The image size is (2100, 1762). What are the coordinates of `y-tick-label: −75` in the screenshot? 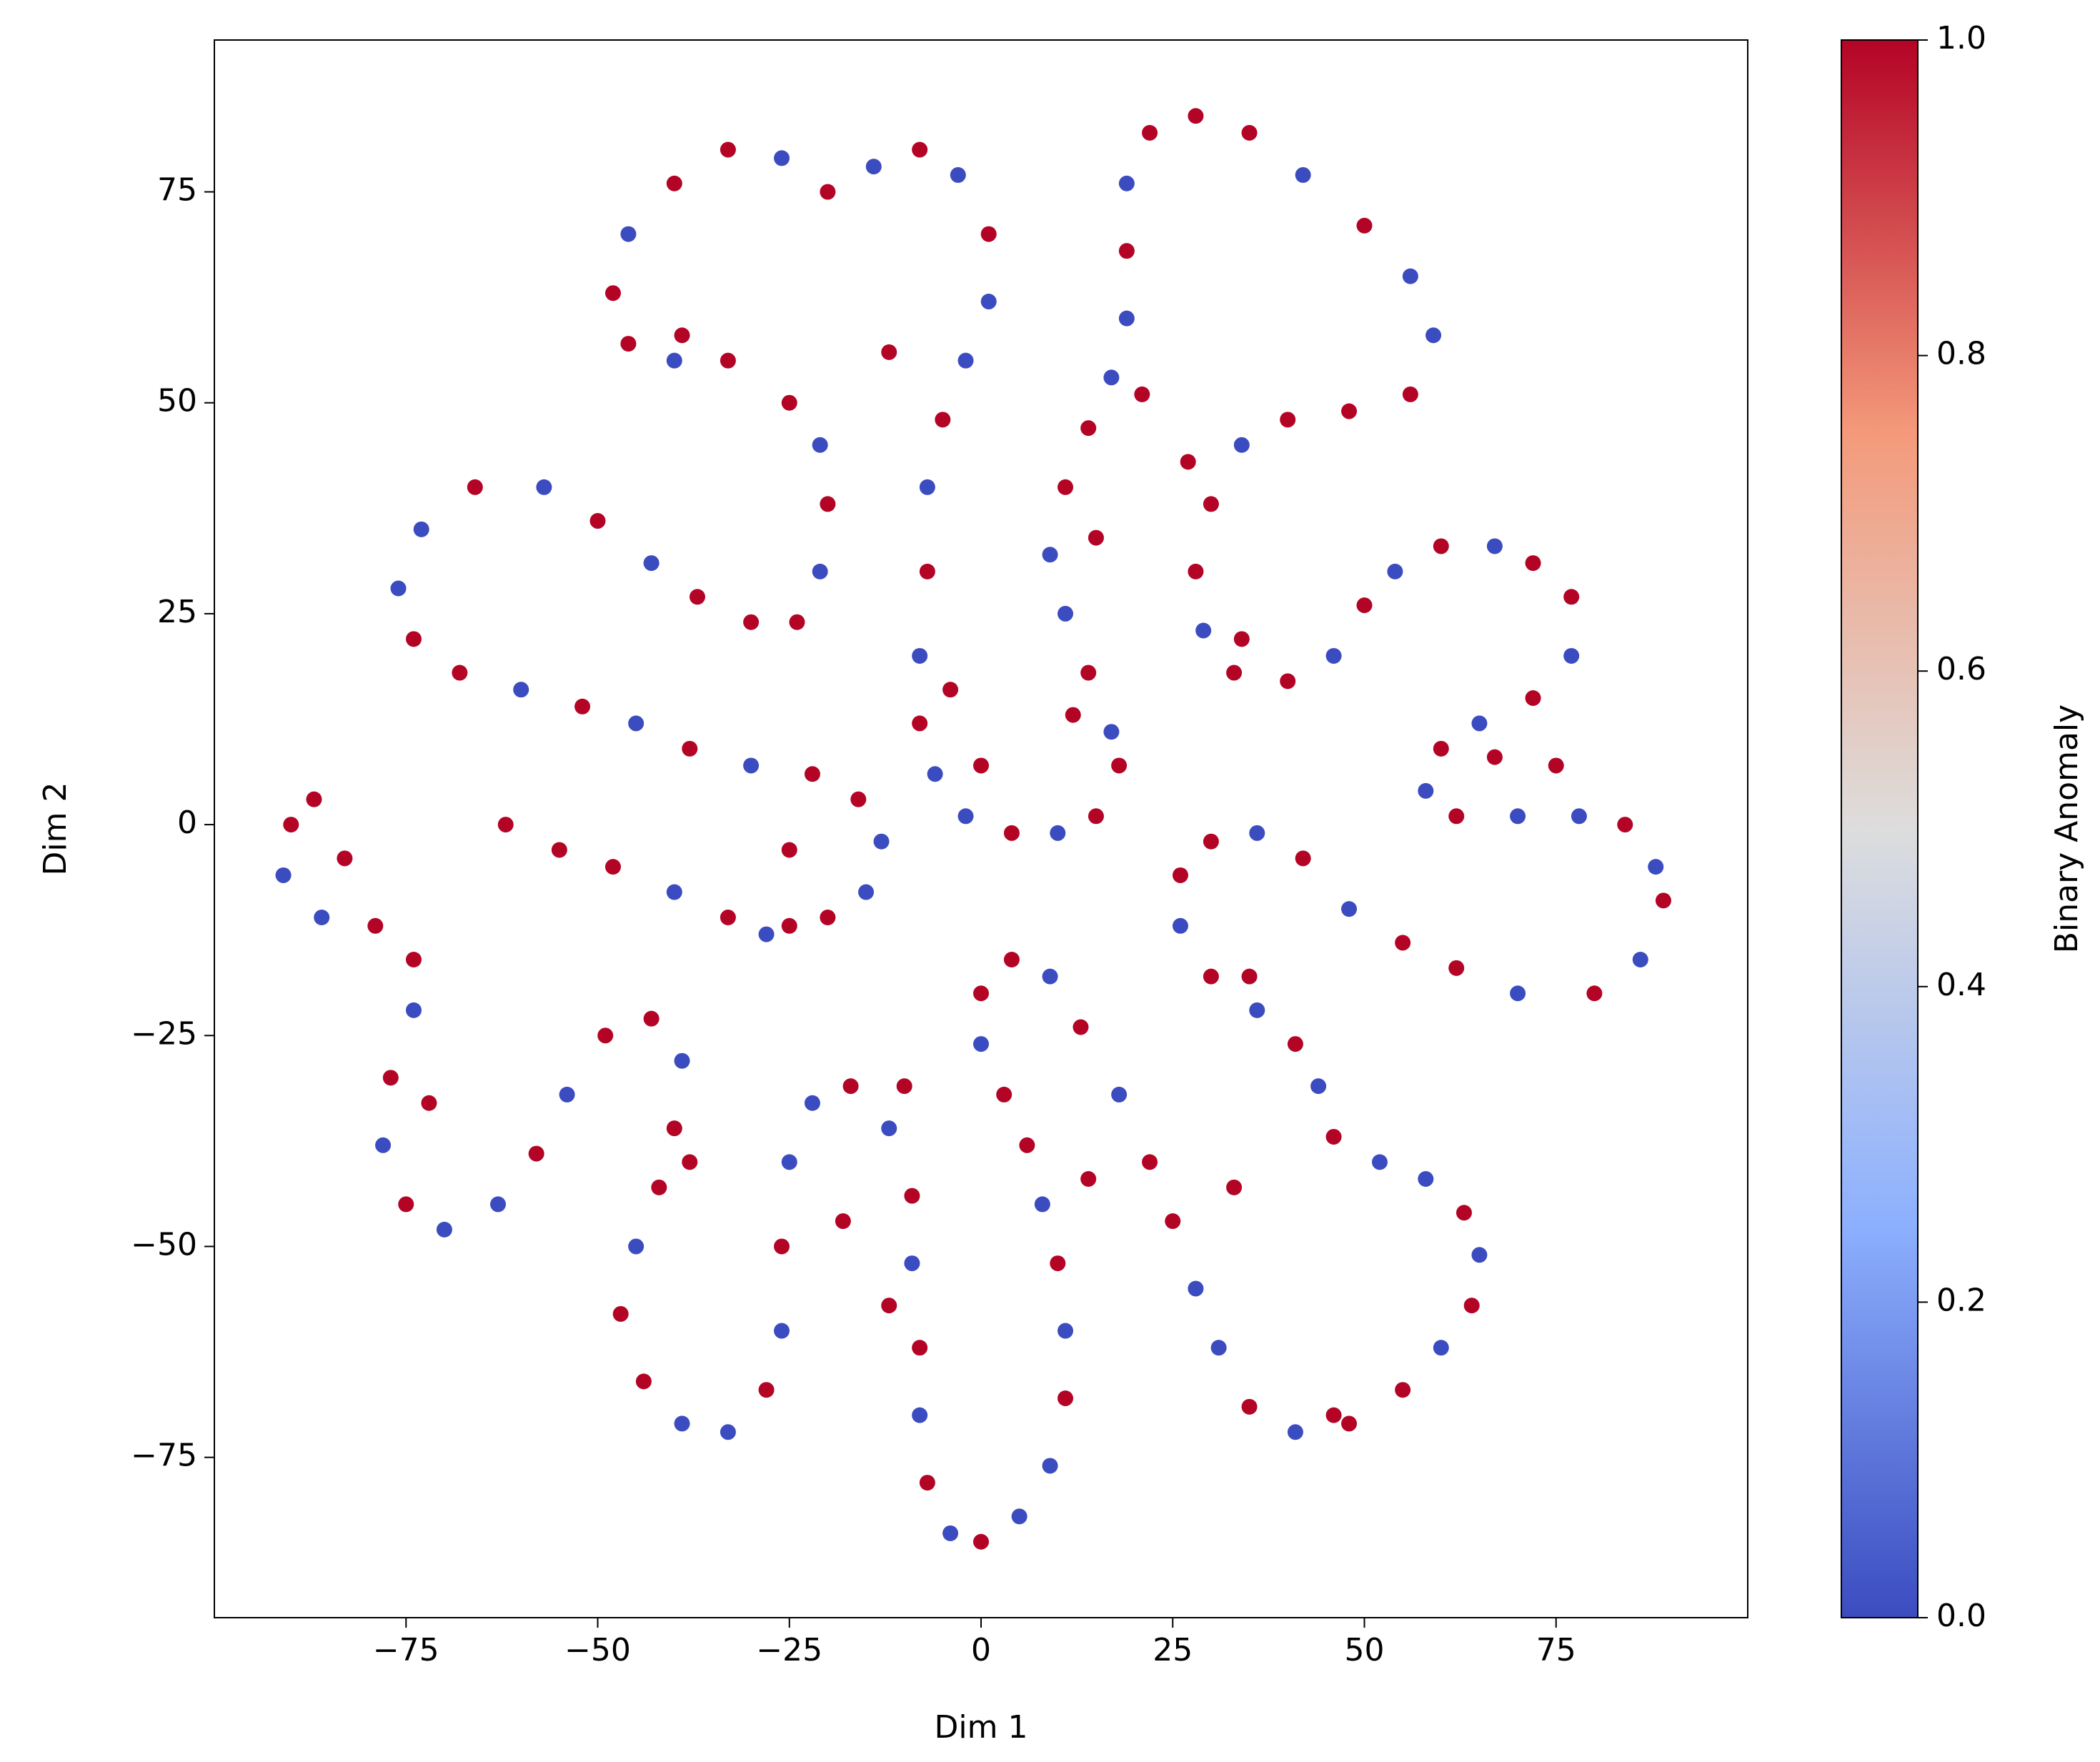 It's located at (164, 1456).